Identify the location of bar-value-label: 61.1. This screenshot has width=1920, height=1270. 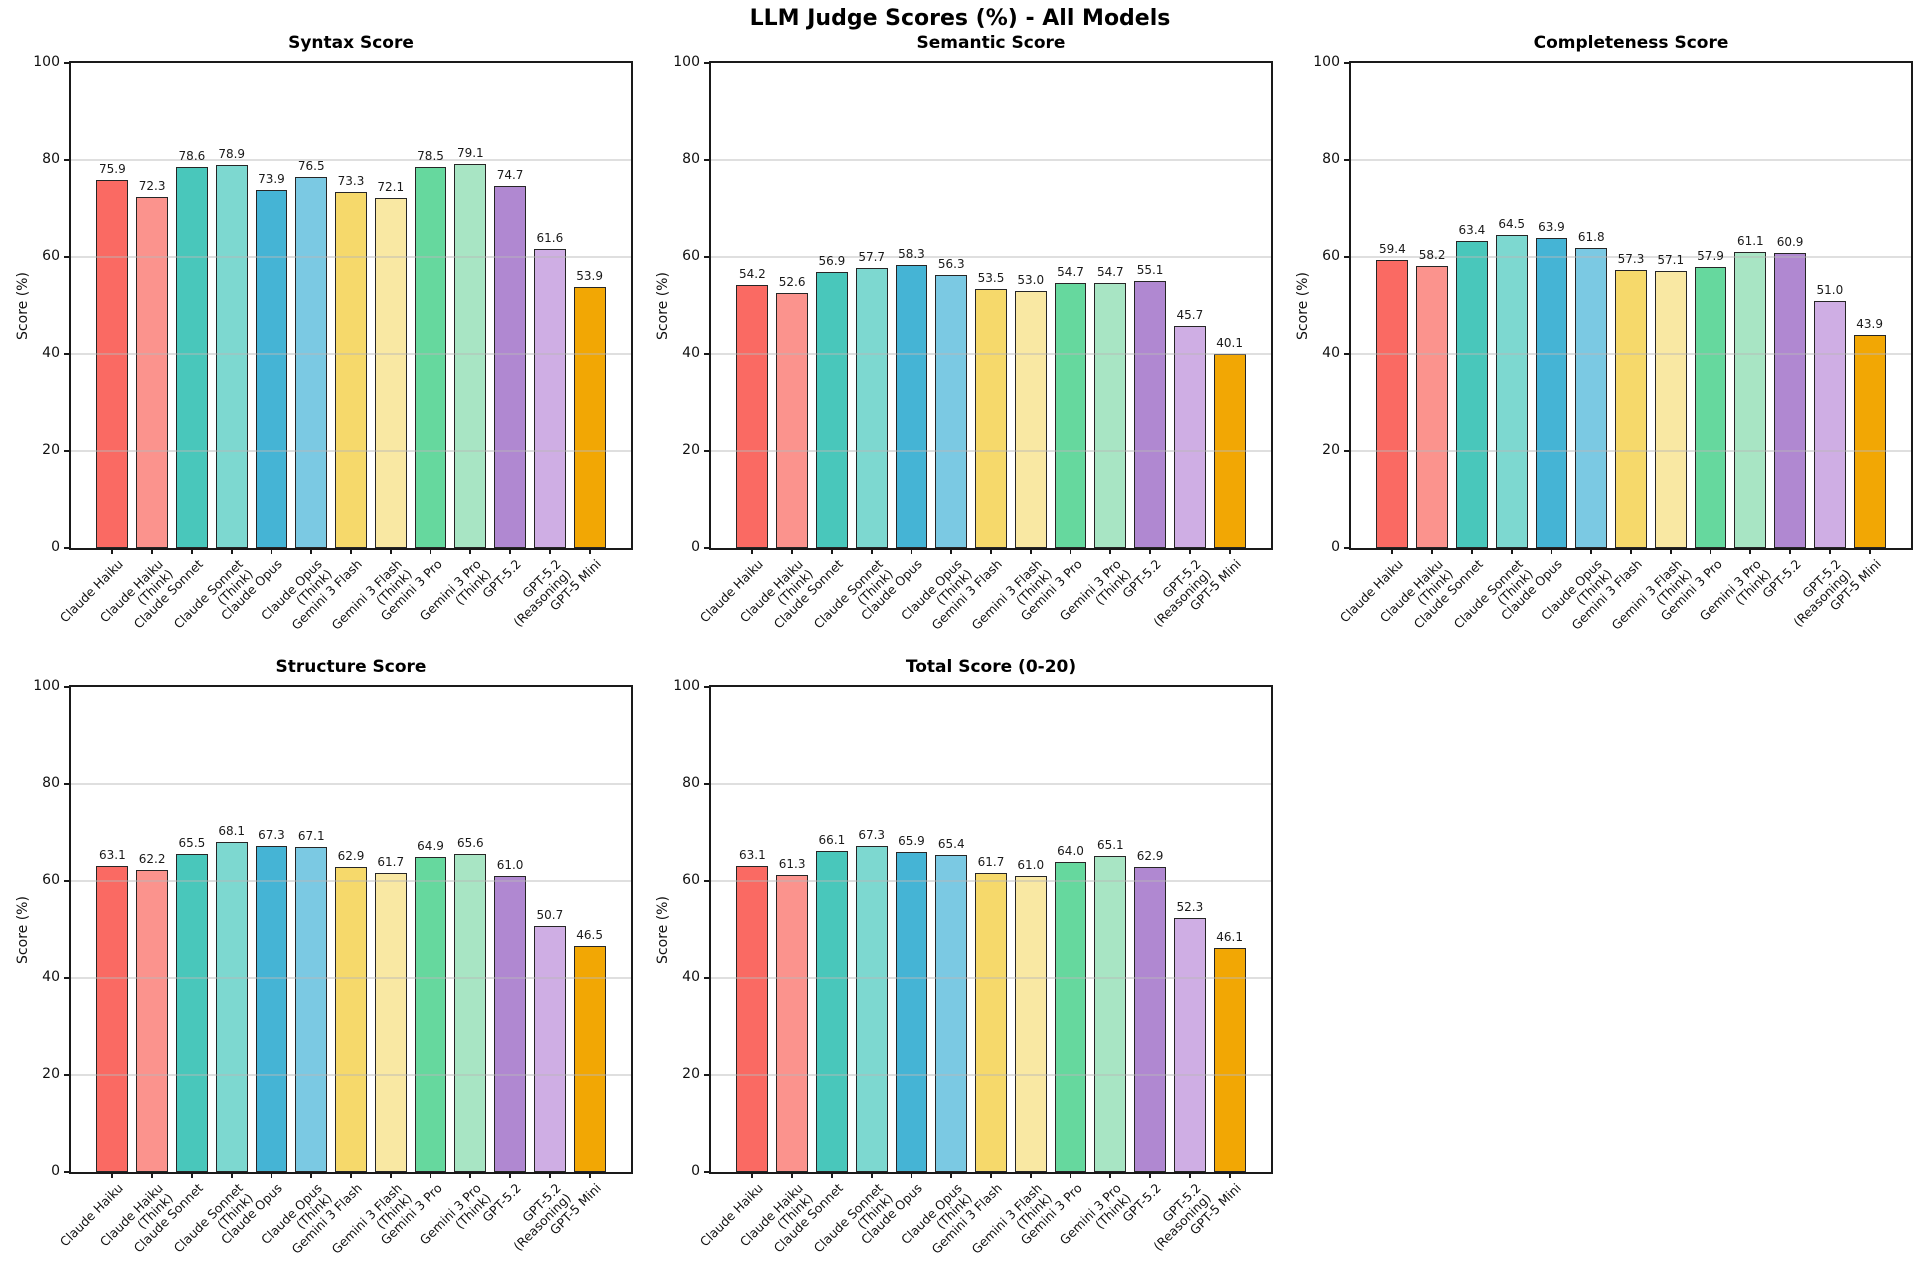
(1750, 240).